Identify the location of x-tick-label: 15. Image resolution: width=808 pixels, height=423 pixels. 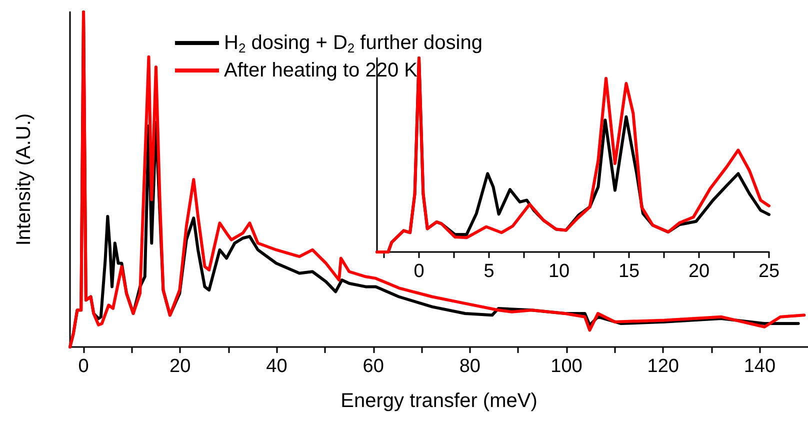
(629, 271).